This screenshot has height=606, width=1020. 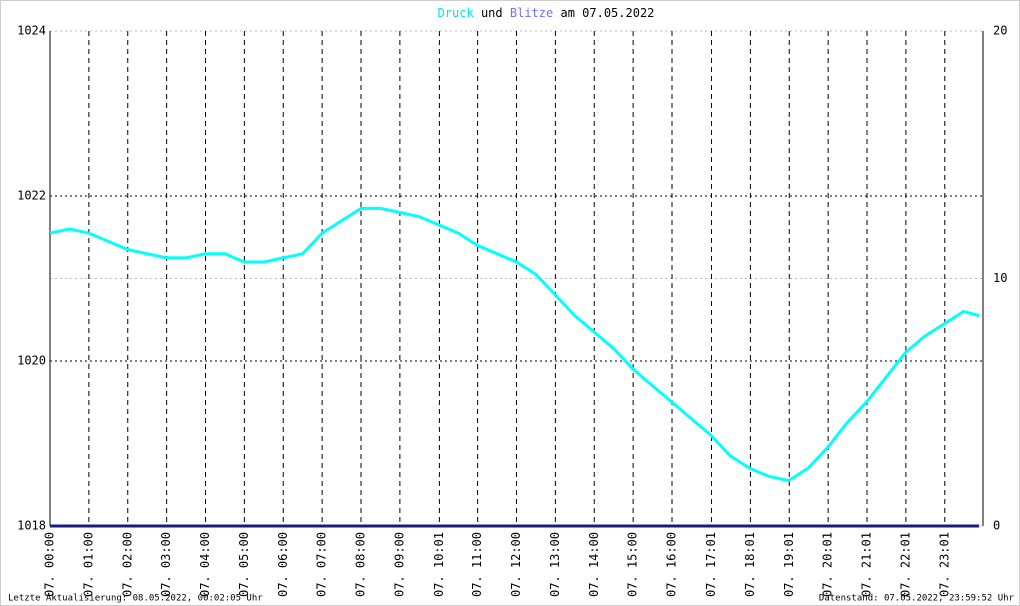 What do you see at coordinates (944, 564) in the screenshot?
I see `x-tick-label: 07. 23:01` at bounding box center [944, 564].